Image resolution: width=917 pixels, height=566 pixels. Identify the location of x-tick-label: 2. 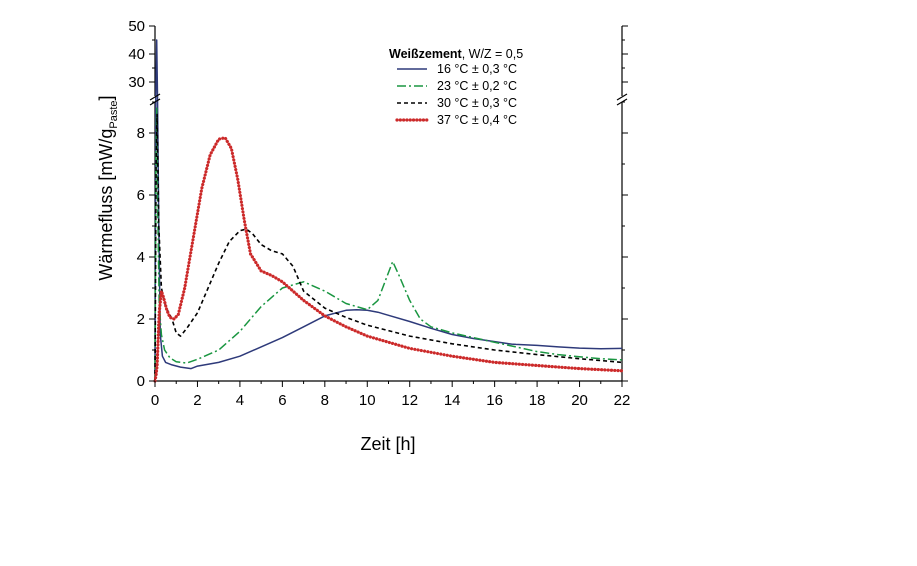
(197, 400).